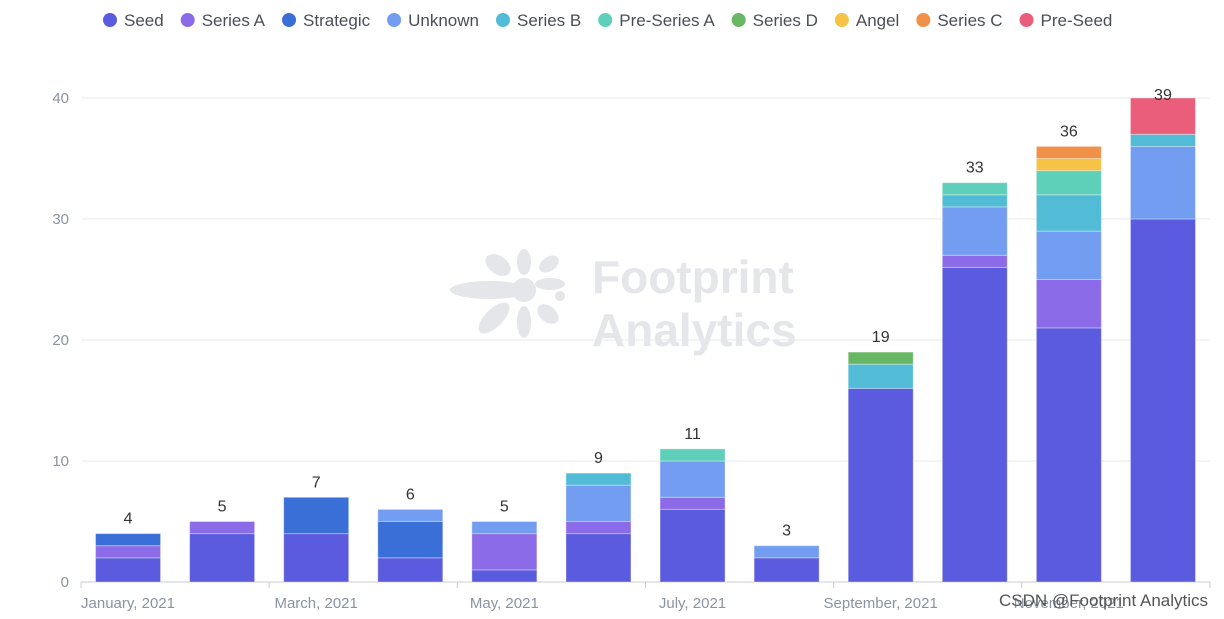 Image resolution: width=1224 pixels, height=619 pixels. I want to click on watermark-logo-icon, so click(507, 293).